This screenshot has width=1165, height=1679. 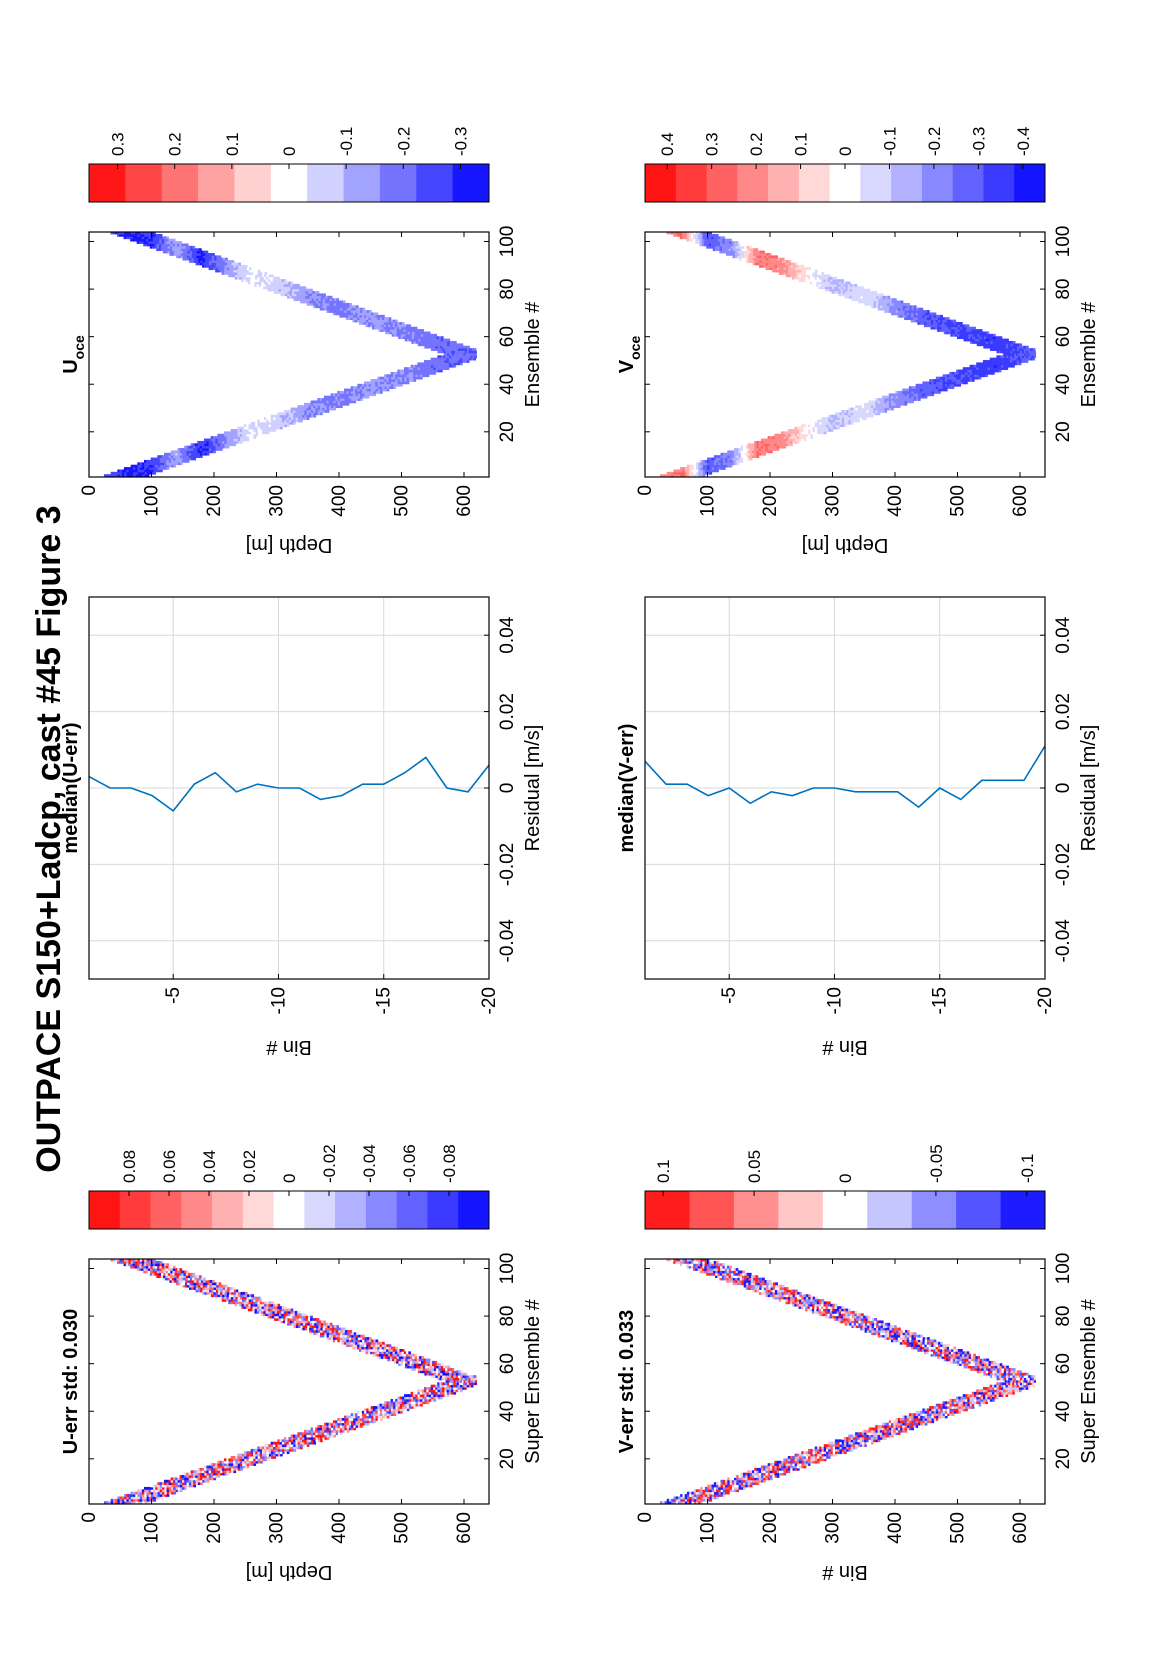 I want to click on colorbar-tick-label: 0.02, so click(x=249, y=1166).